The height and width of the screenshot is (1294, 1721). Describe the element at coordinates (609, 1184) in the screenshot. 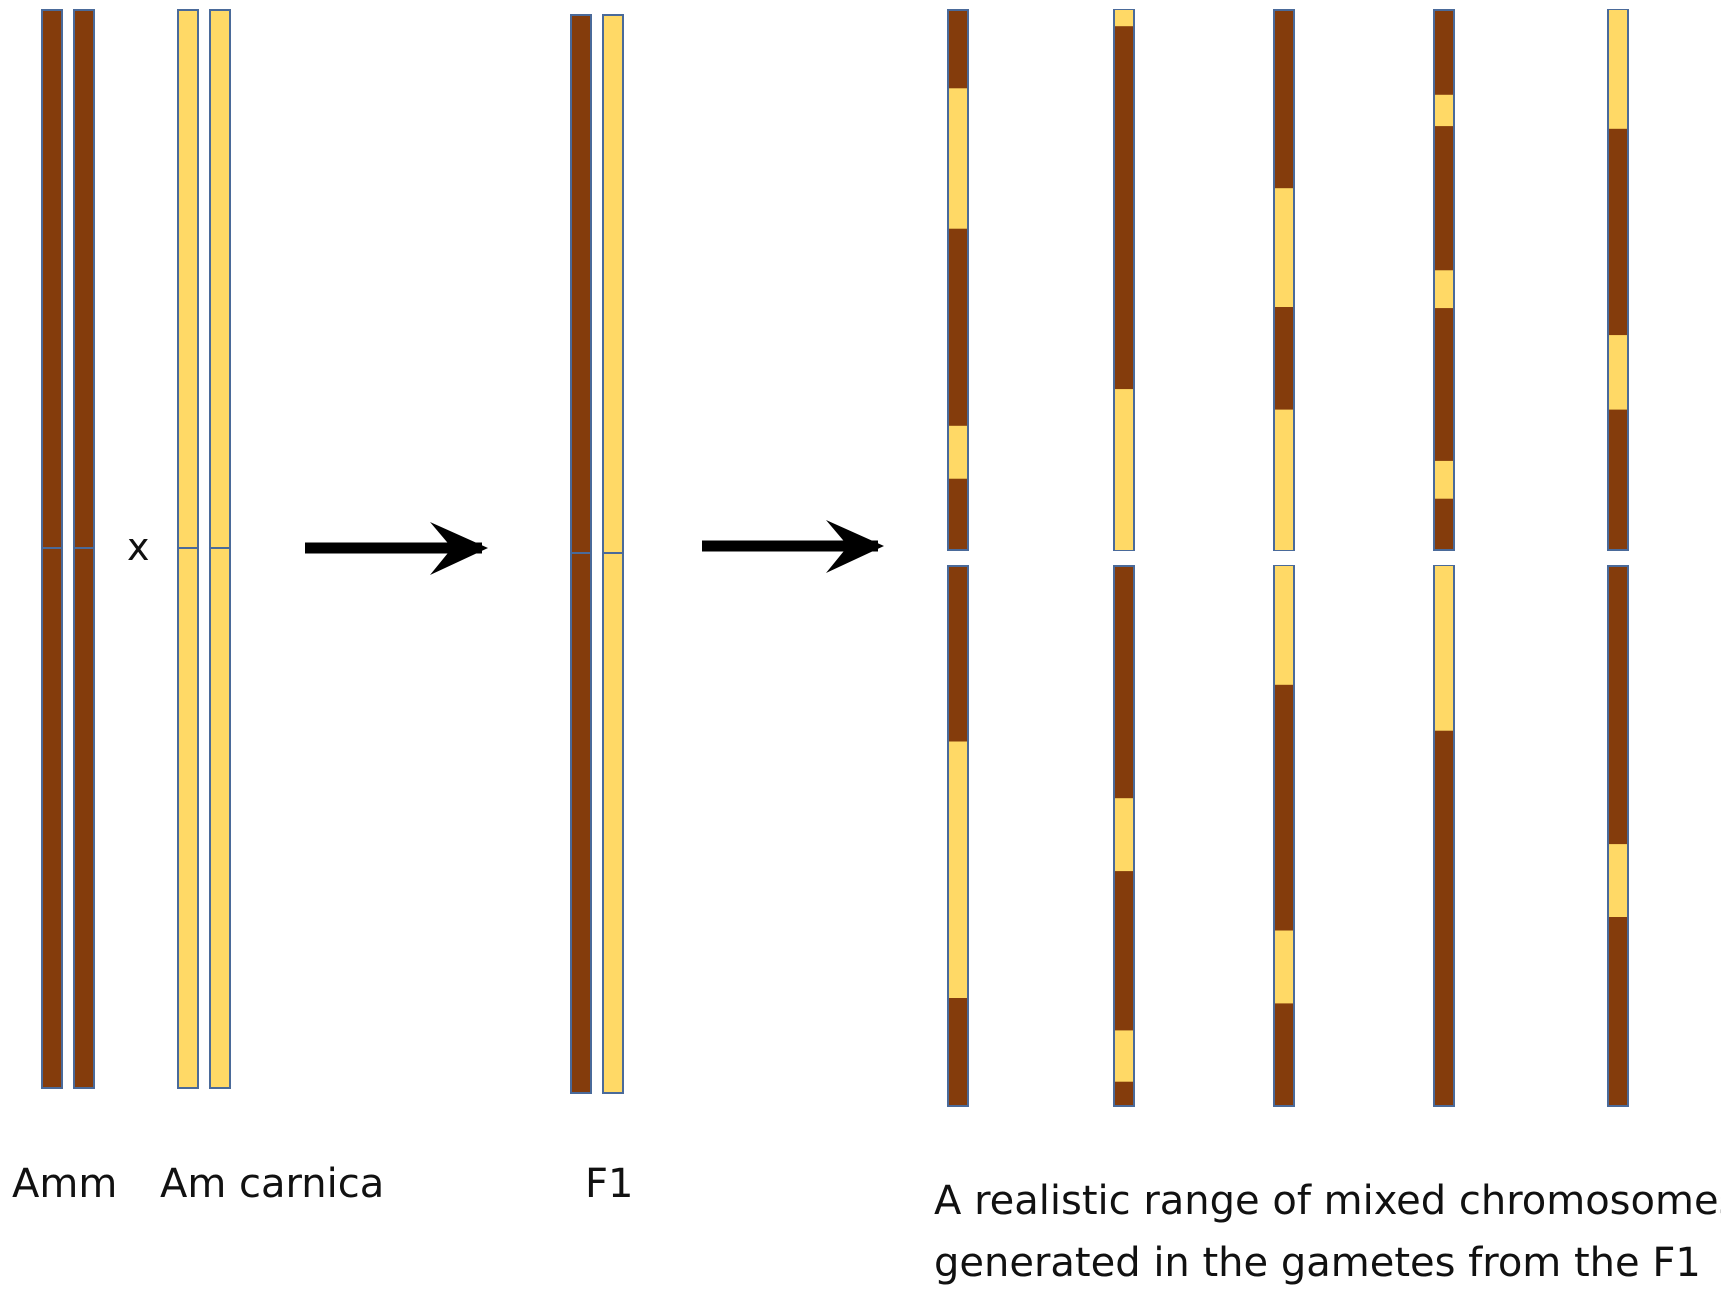

I see `f1-label: F1` at that location.